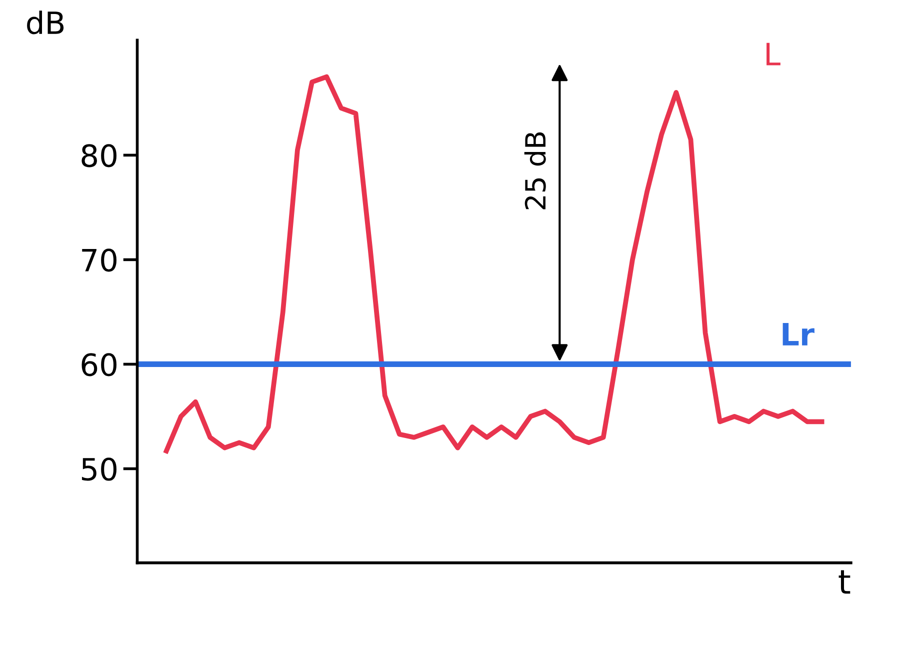 The height and width of the screenshot is (670, 915). I want to click on y-tick-label: 80, so click(99, 156).